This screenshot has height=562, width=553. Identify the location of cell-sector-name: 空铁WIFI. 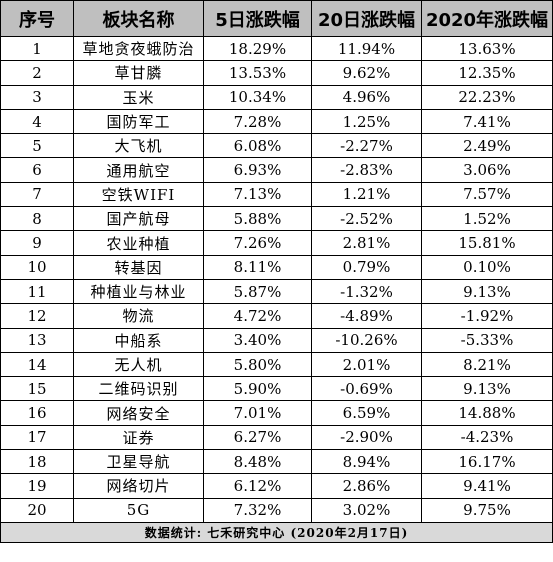
(138, 194).